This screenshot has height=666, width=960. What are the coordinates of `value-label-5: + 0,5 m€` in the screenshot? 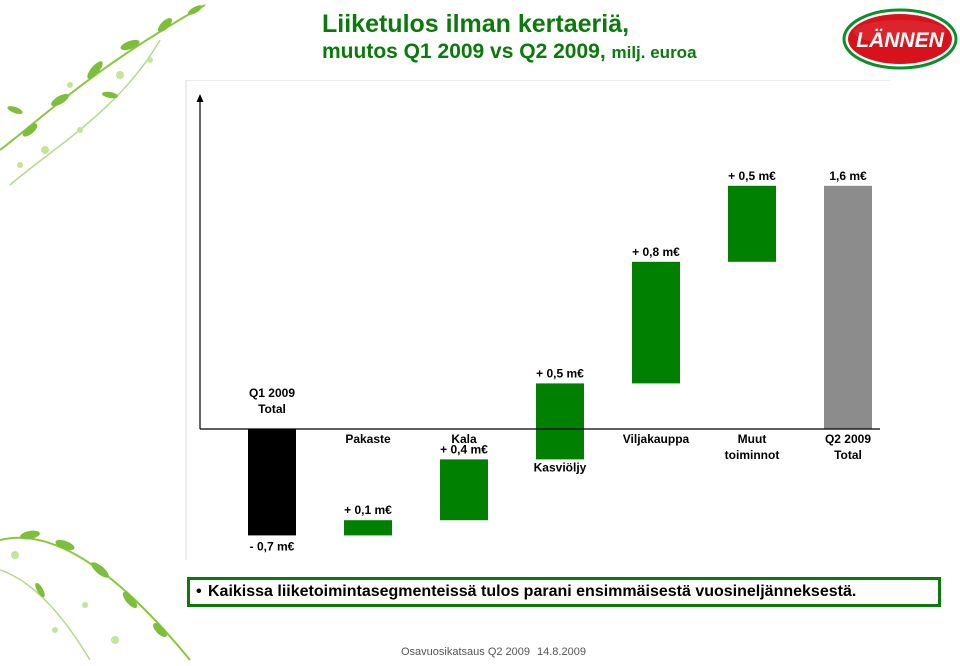 It's located at (752, 176).